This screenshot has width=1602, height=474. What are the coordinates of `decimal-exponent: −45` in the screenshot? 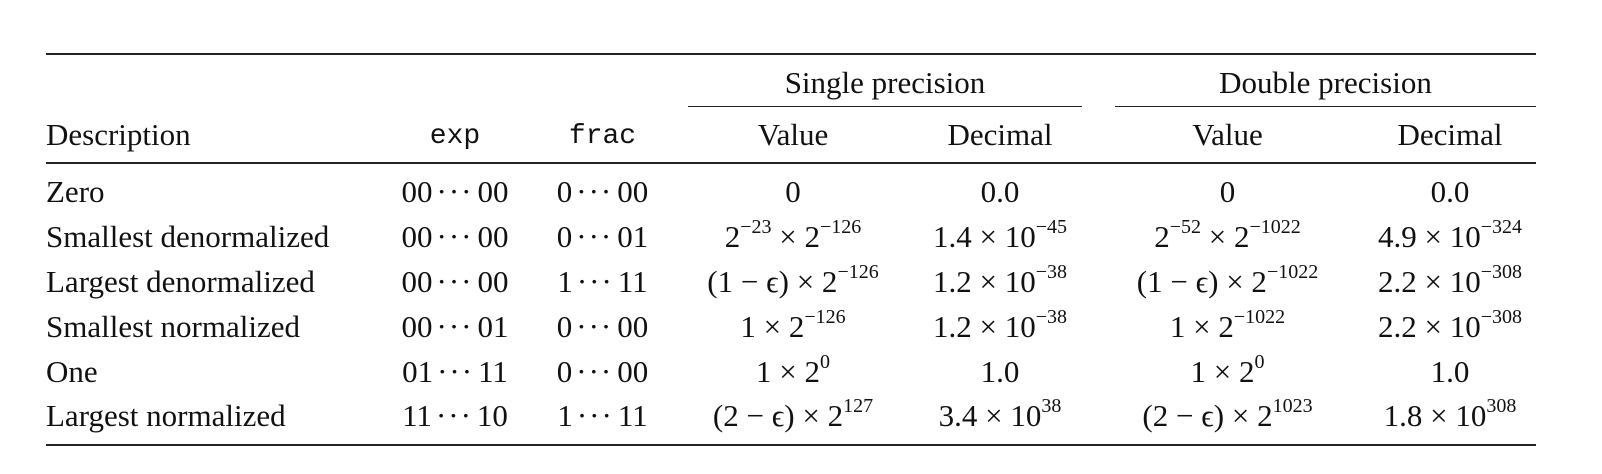 It's located at (1051, 227).